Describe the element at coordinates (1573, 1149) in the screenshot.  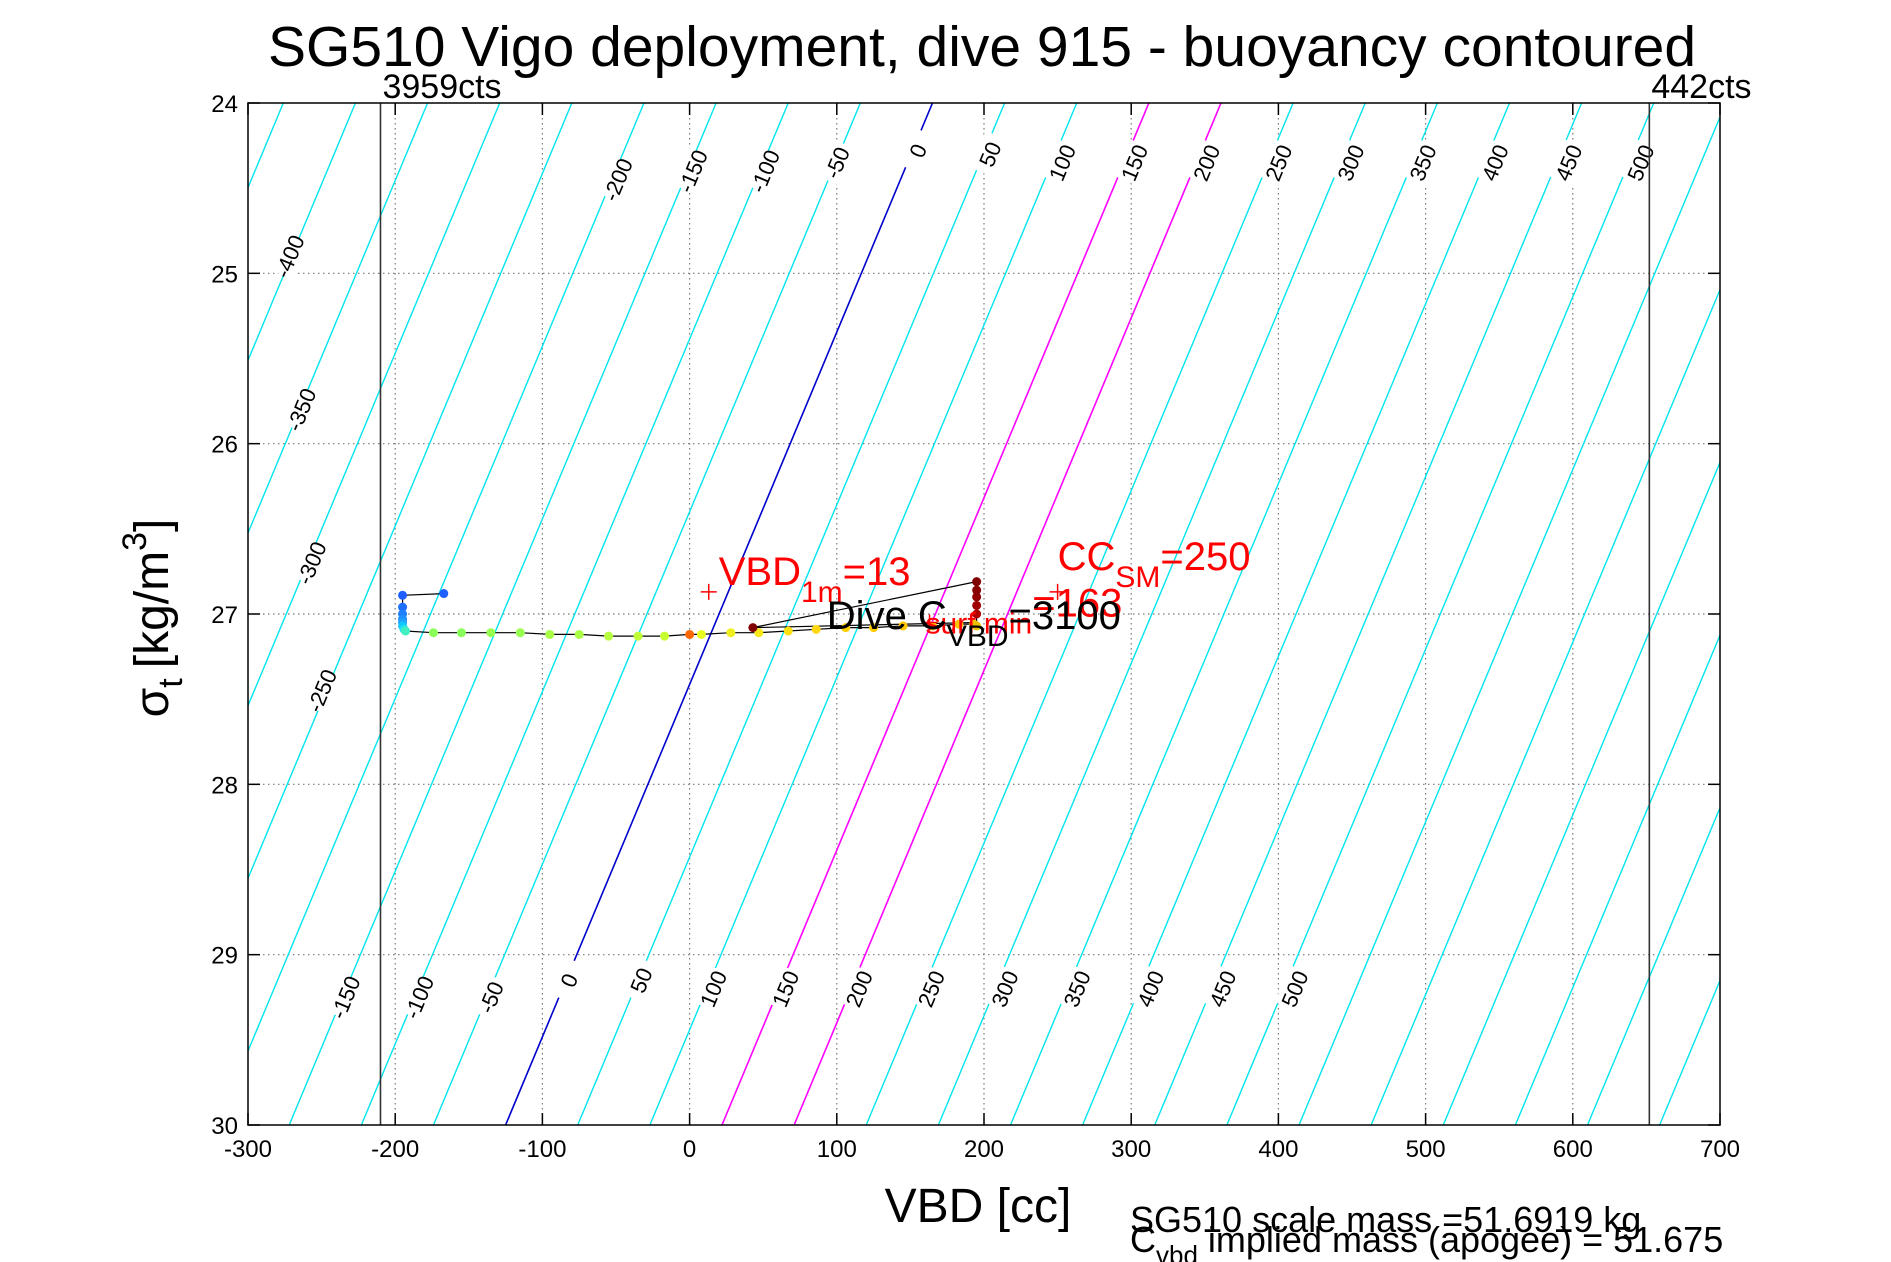
I see `x-tick-label: 600` at that location.